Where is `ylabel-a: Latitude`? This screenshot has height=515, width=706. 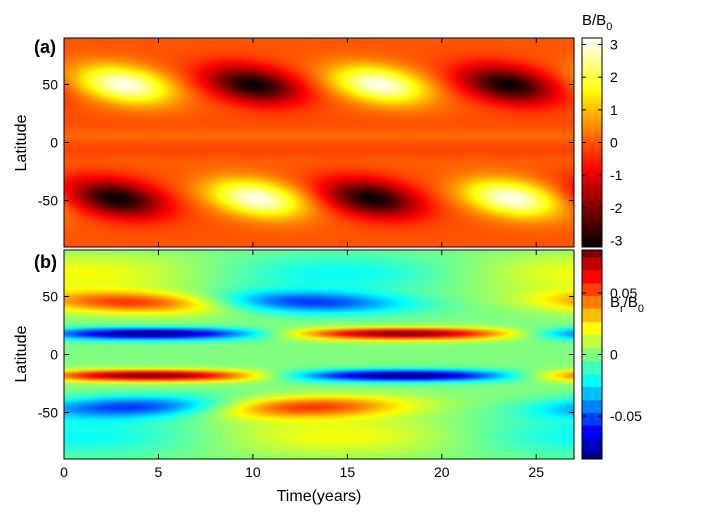
ylabel-a: Latitude is located at coordinates (21, 142).